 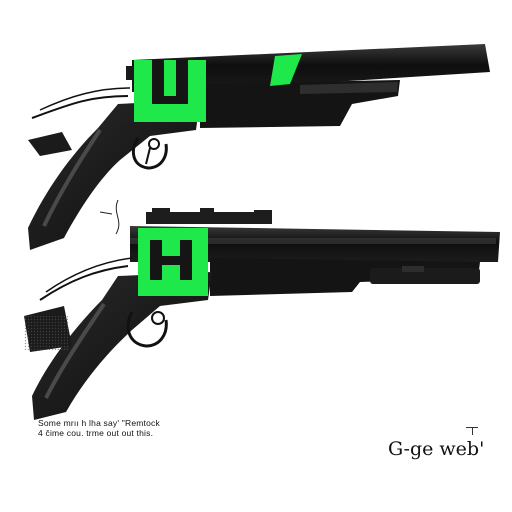 I want to click on upper-buttplate, so click(x=50, y=144).